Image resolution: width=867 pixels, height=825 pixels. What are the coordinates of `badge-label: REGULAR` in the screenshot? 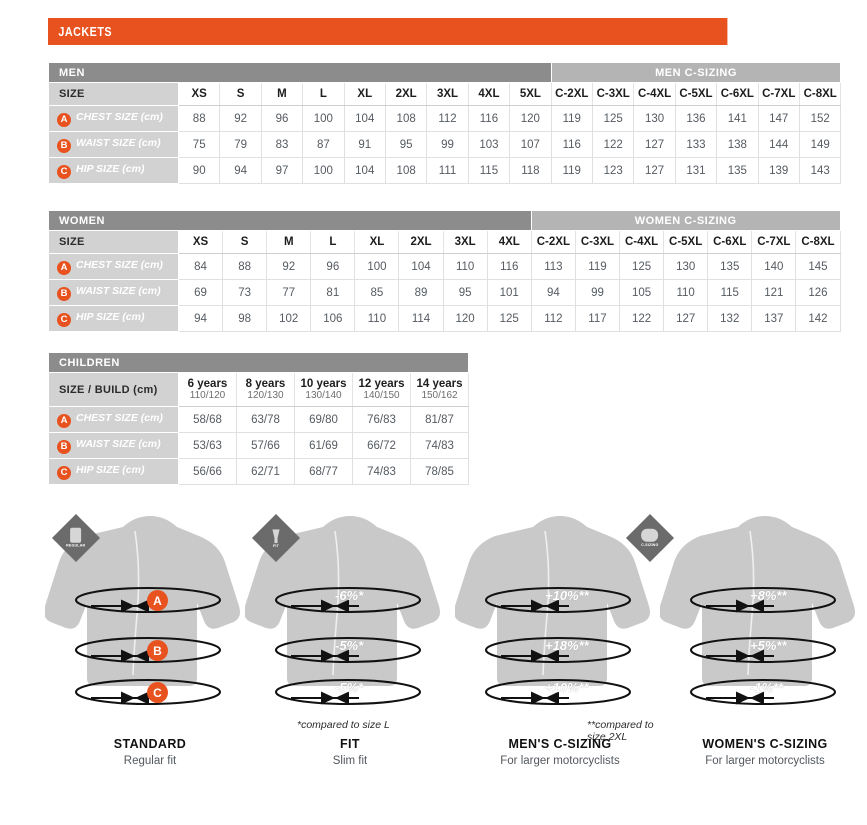 It's located at (76, 545).